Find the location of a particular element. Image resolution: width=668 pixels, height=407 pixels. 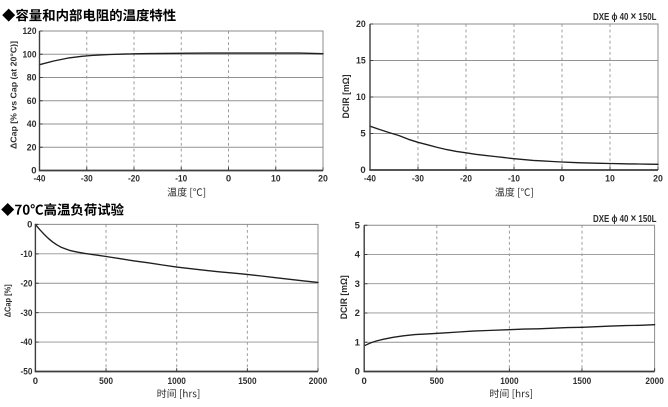

svg-text: 15 is located at coordinates (361, 61).